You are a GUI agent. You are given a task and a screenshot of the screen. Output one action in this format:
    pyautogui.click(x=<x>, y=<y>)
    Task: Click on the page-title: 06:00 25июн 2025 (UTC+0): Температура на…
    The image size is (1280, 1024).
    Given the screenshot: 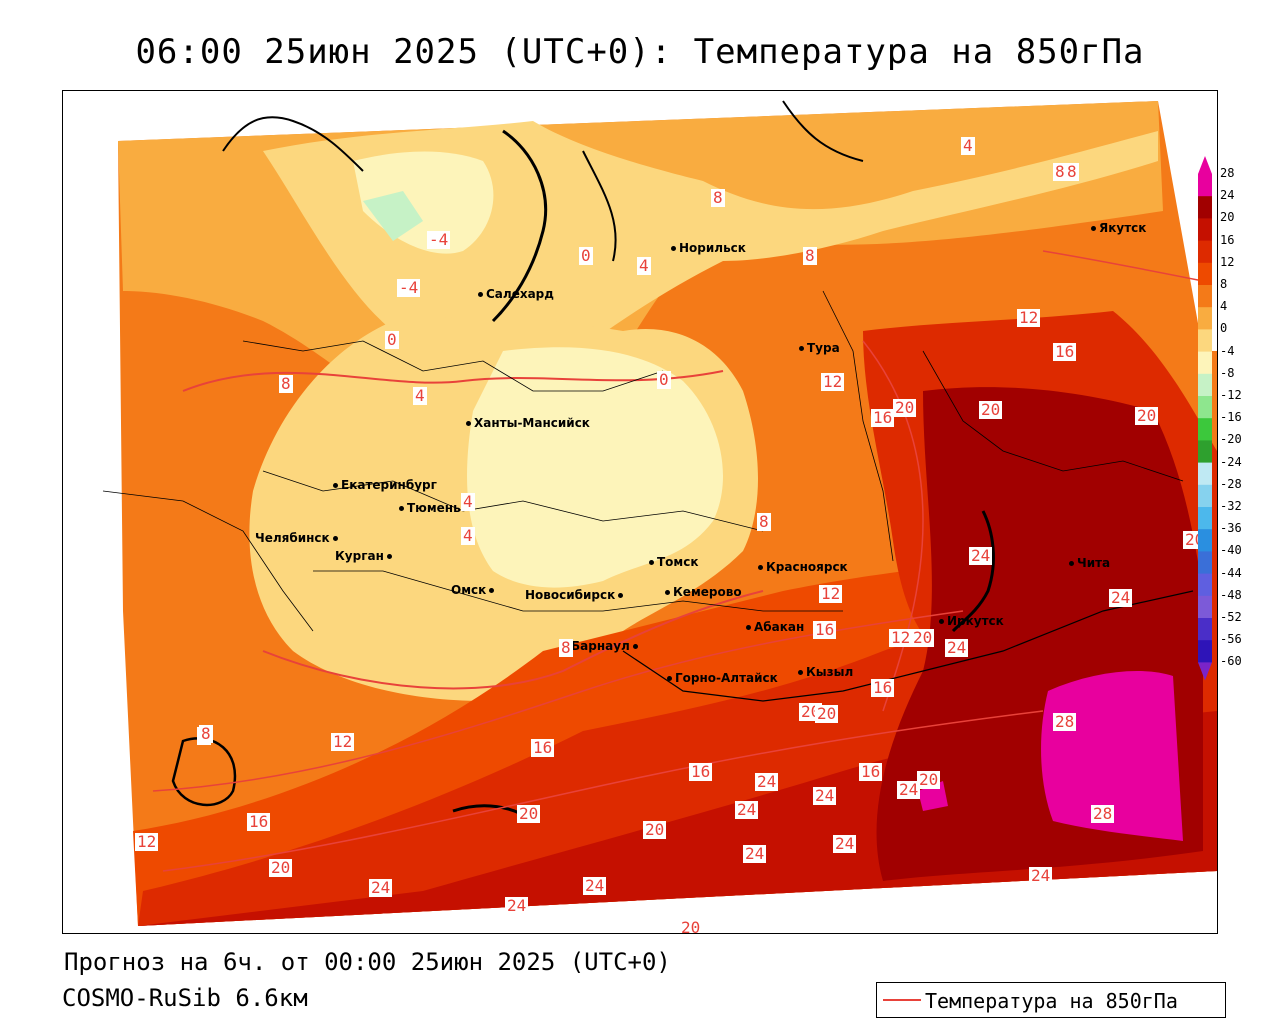 What is the action you would take?
    pyautogui.click(x=640, y=52)
    